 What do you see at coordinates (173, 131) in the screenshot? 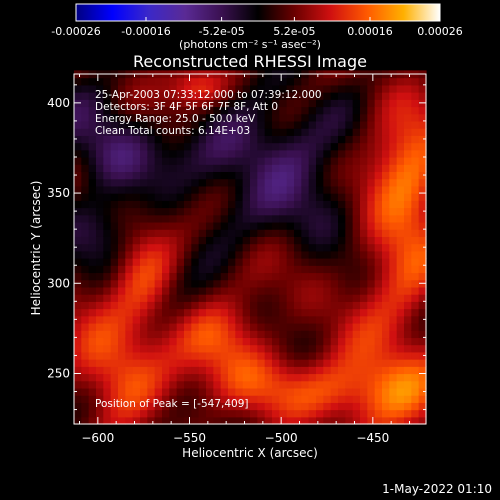
I see `annotation-clean-counts: Clean Total counts: 6.14E+03` at bounding box center [173, 131].